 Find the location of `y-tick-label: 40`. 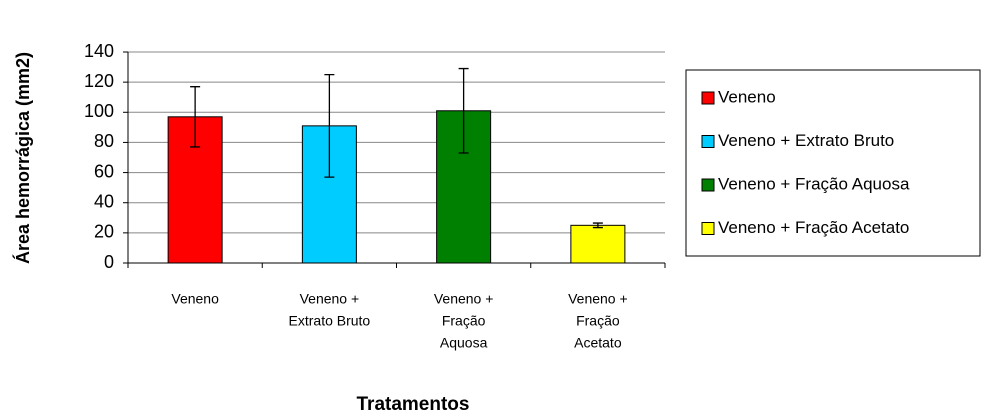

y-tick-label: 40 is located at coordinates (104, 201).